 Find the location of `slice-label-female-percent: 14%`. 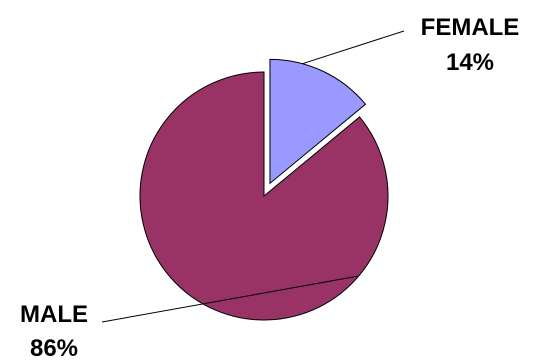

slice-label-female-percent: 14% is located at coordinates (470, 62).